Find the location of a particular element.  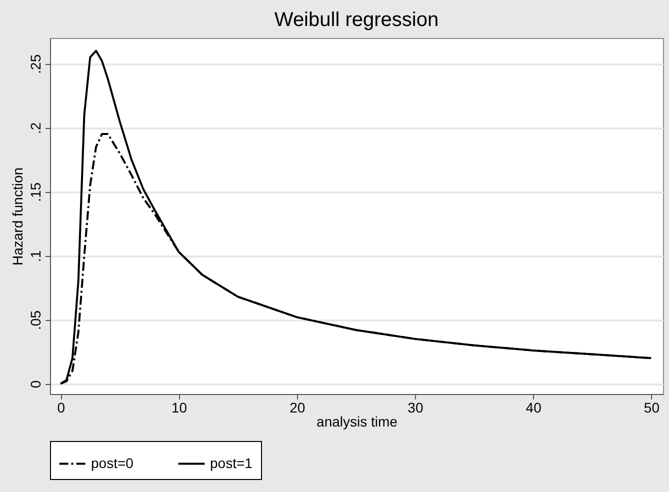

legend-label: post=1 is located at coordinates (231, 462).